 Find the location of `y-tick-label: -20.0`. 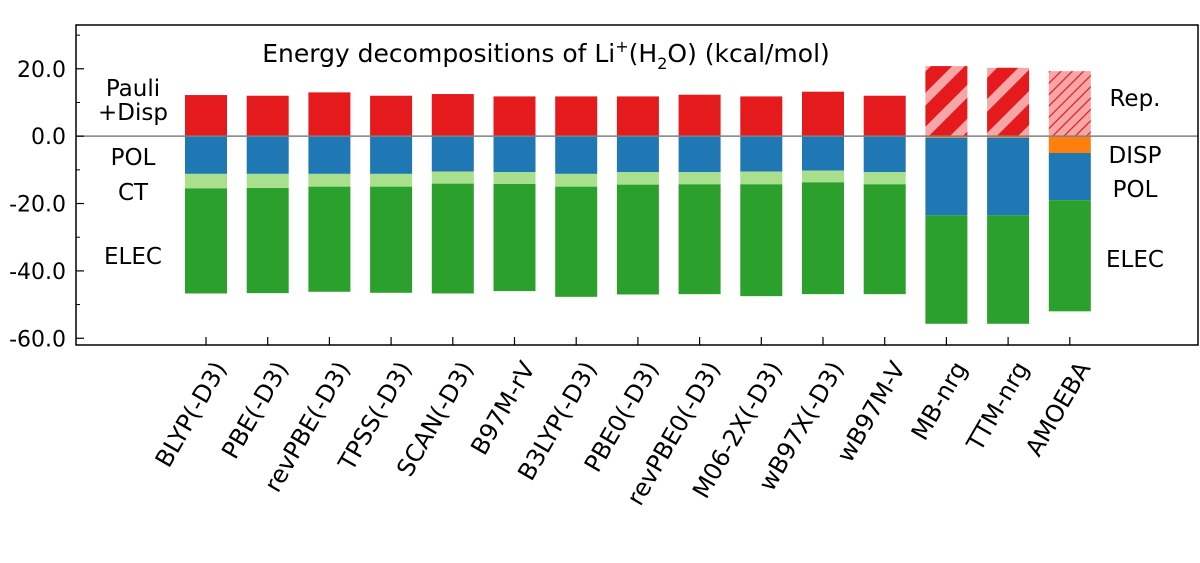

y-tick-label: -20.0 is located at coordinates (37, 205).